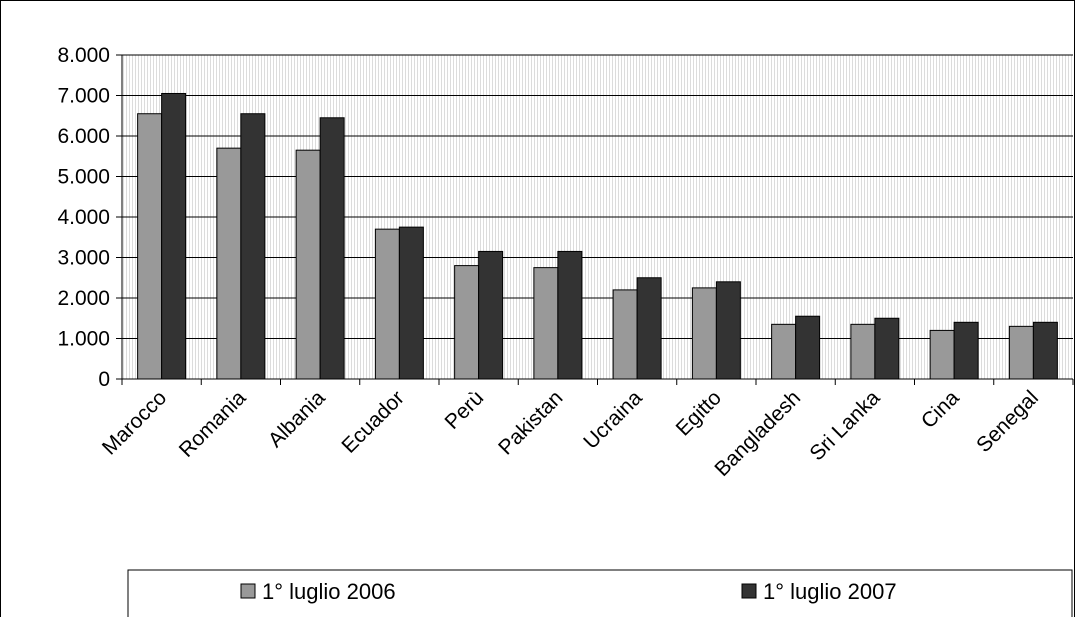 The width and height of the screenshot is (1075, 617). Describe the element at coordinates (863, 351) in the screenshot. I see `bar-1-sri-lanka` at that location.